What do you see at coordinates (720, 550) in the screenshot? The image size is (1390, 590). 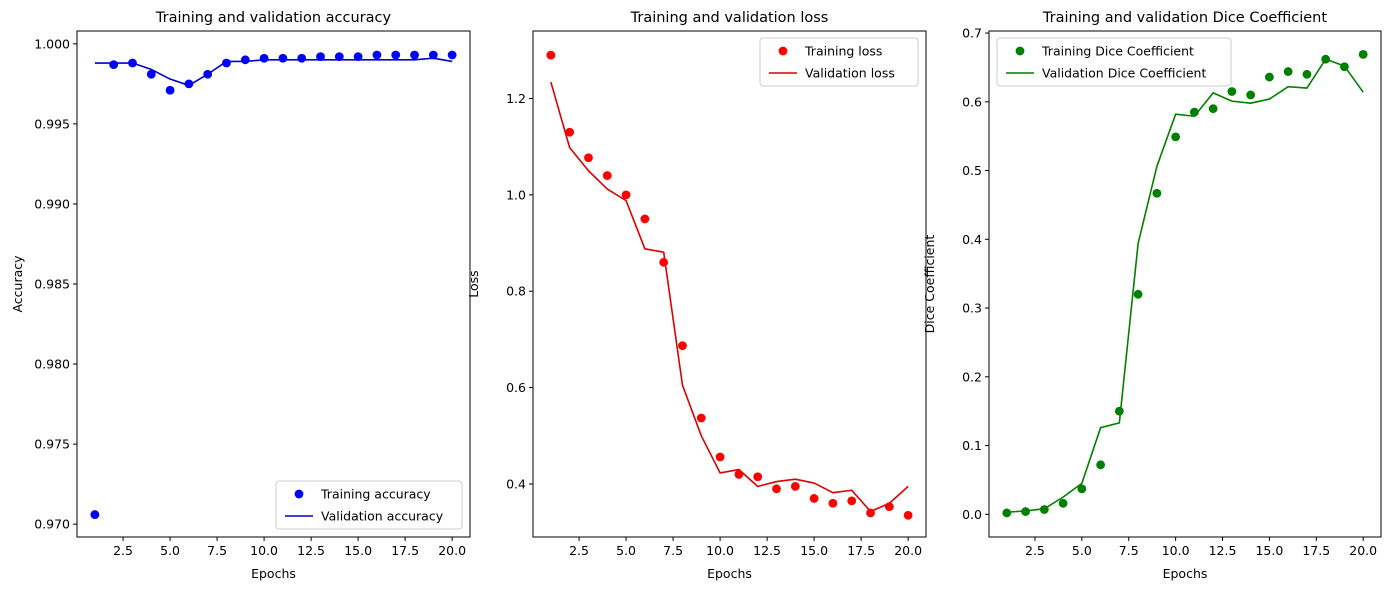 I see `loss-x-tick-label: 10.0` at bounding box center [720, 550].